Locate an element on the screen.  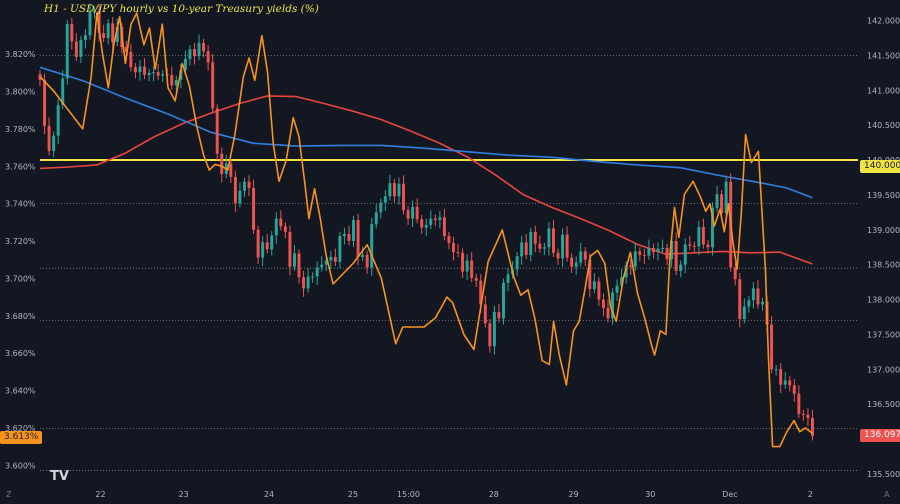
x-tick-label: 2 is located at coordinates (810, 494).